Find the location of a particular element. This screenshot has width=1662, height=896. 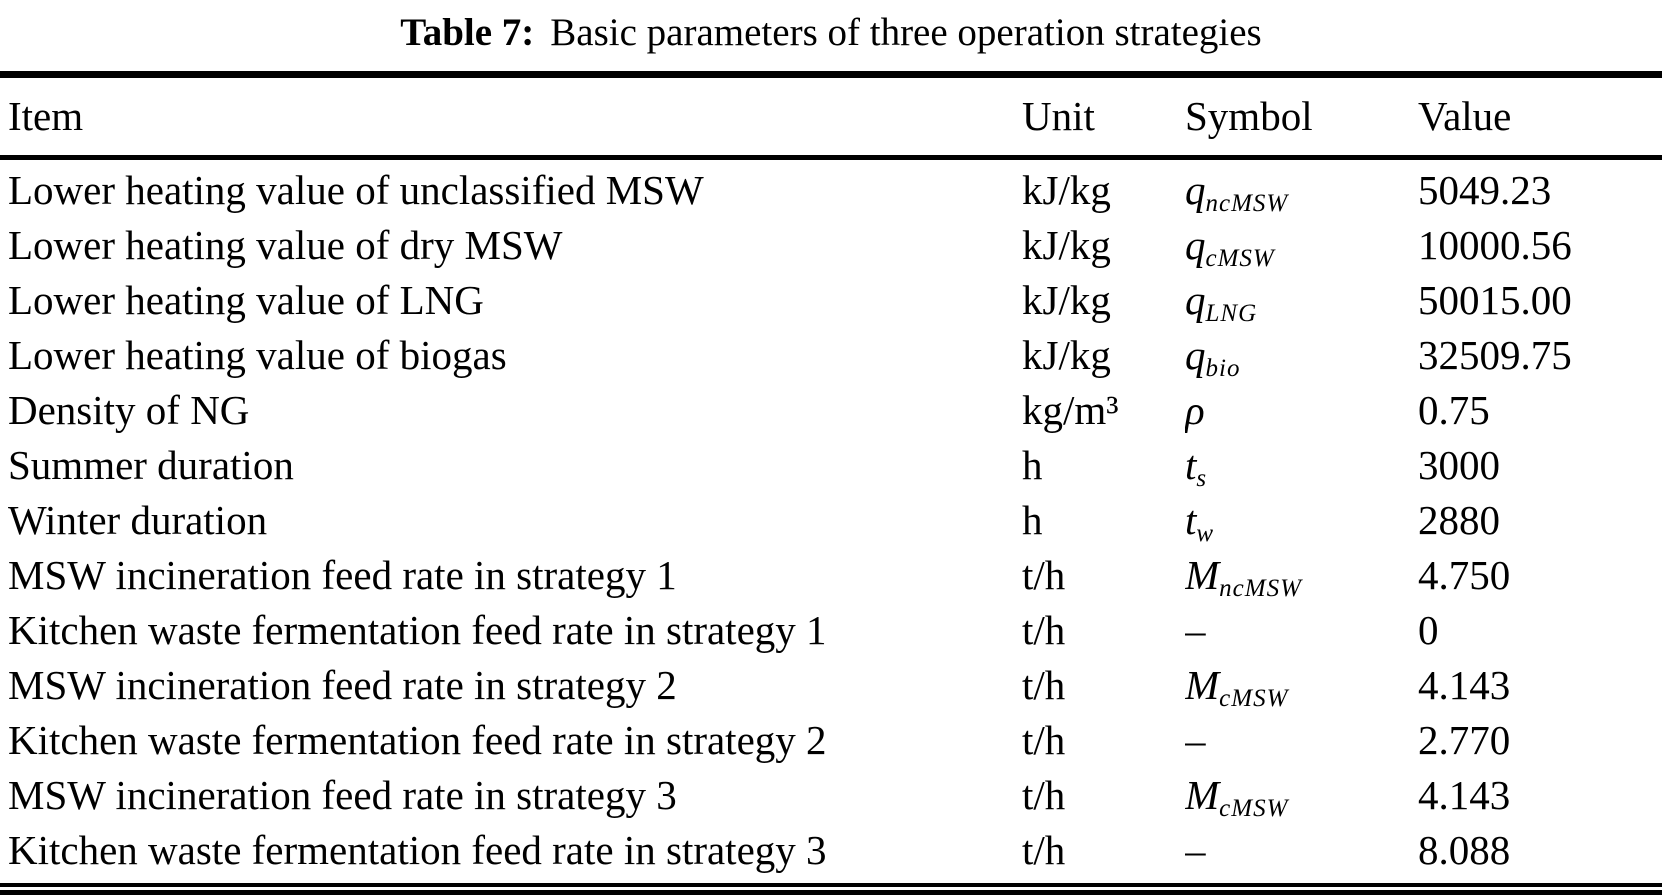

symbol-subscript: bio is located at coordinates (1223, 368).